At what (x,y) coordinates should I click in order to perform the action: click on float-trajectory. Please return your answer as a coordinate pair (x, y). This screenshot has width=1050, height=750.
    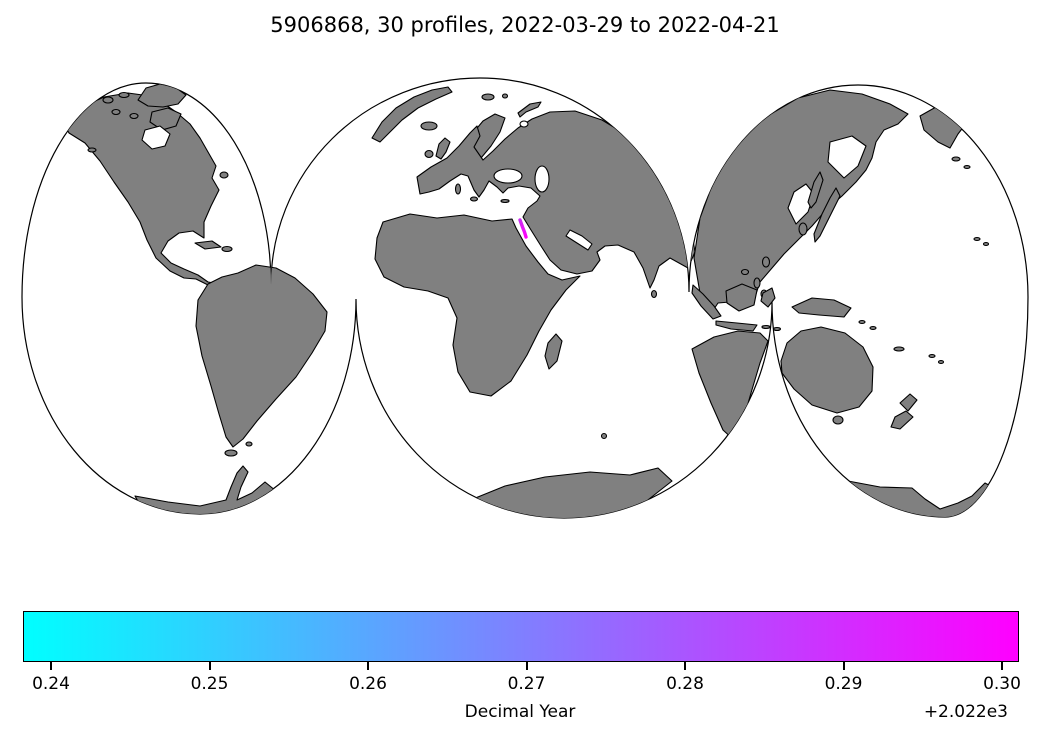
    Looking at the image, I should click on (523, 228).